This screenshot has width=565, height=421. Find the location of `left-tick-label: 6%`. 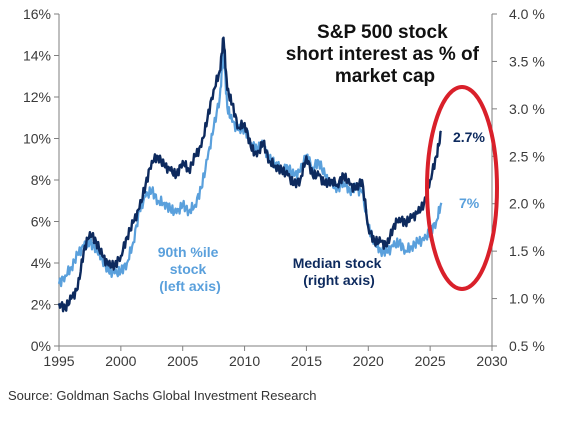

left-tick-label: 6% is located at coordinates (41, 222).